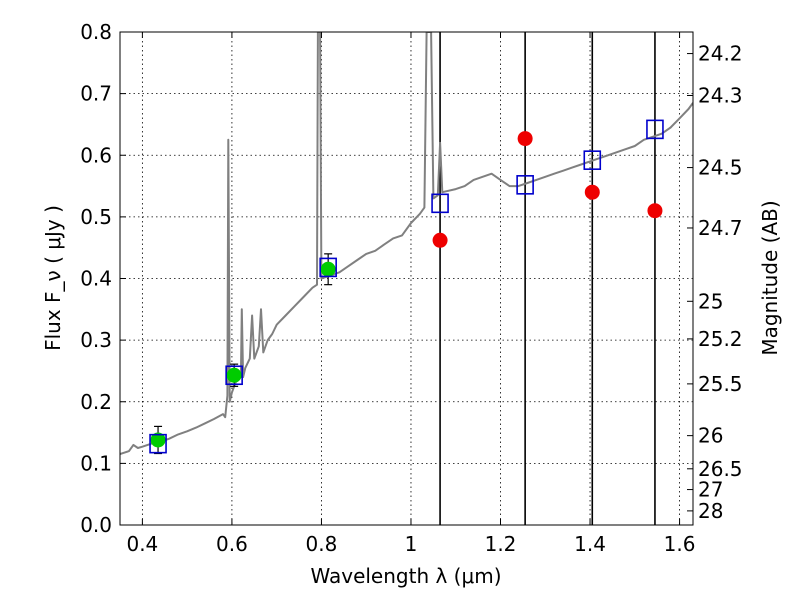 Image resolution: width=800 pixels, height=600 pixels. What do you see at coordinates (590, 544) in the screenshot?
I see `x-tick-label: 1.4` at bounding box center [590, 544].